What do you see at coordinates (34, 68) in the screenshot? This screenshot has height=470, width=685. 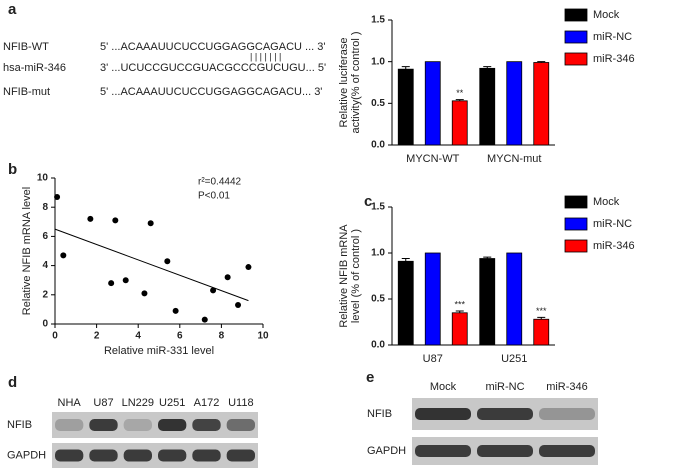 I see `seq-name: hsa-miR-346` at bounding box center [34, 68].